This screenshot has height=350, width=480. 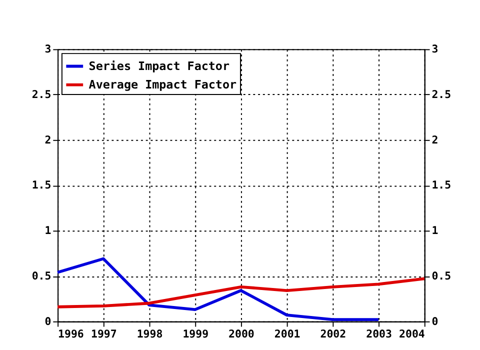 I want to click on x-tick-label: 1999, so click(x=195, y=333).